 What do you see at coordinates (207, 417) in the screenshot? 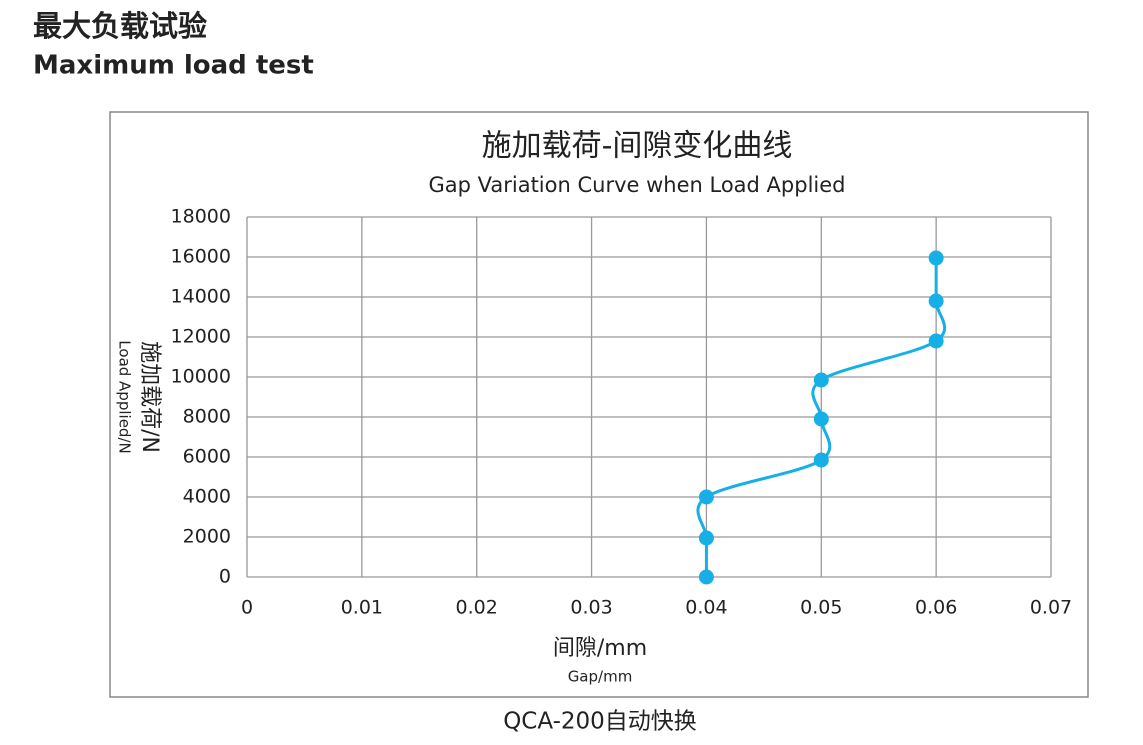
I see `y-tick-label: 8000` at bounding box center [207, 417].